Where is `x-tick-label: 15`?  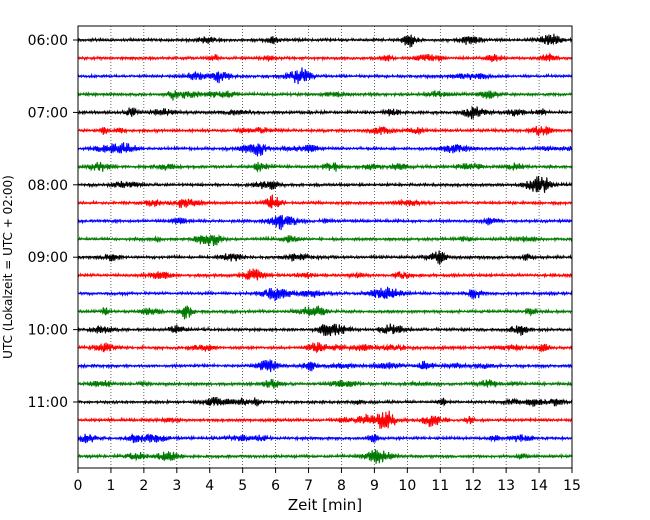 x-tick-label: 15 is located at coordinates (572, 486).